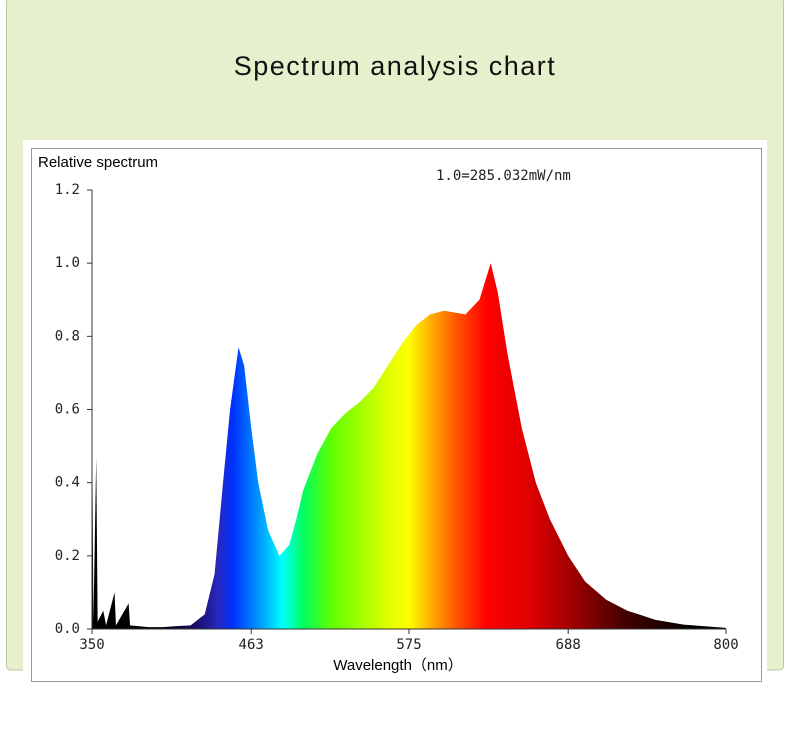 The image size is (790, 736). What do you see at coordinates (67, 190) in the screenshot?
I see `y-tick-label: 1.2` at bounding box center [67, 190].